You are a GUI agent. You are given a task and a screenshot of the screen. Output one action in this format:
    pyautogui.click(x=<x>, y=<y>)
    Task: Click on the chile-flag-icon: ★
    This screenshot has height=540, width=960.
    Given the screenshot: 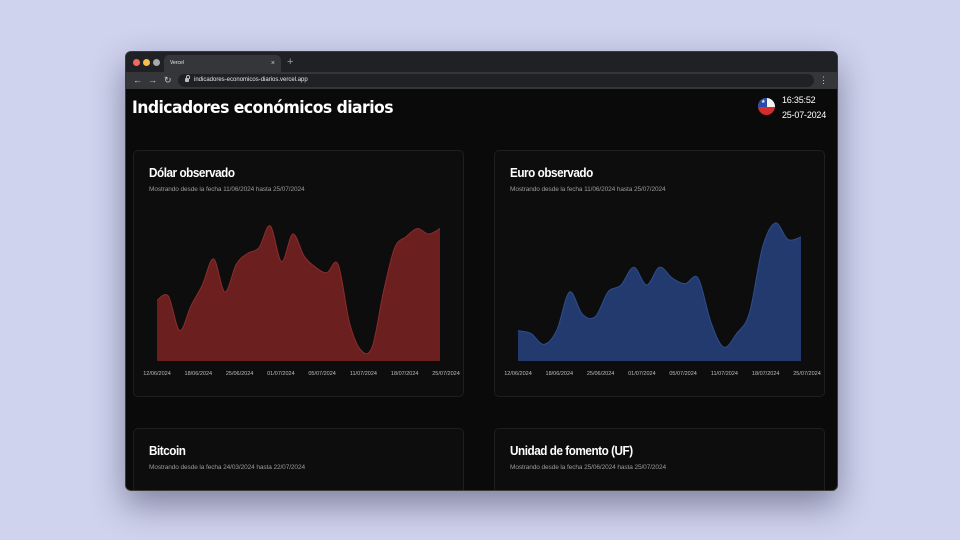 What is the action you would take?
    pyautogui.click(x=766, y=106)
    